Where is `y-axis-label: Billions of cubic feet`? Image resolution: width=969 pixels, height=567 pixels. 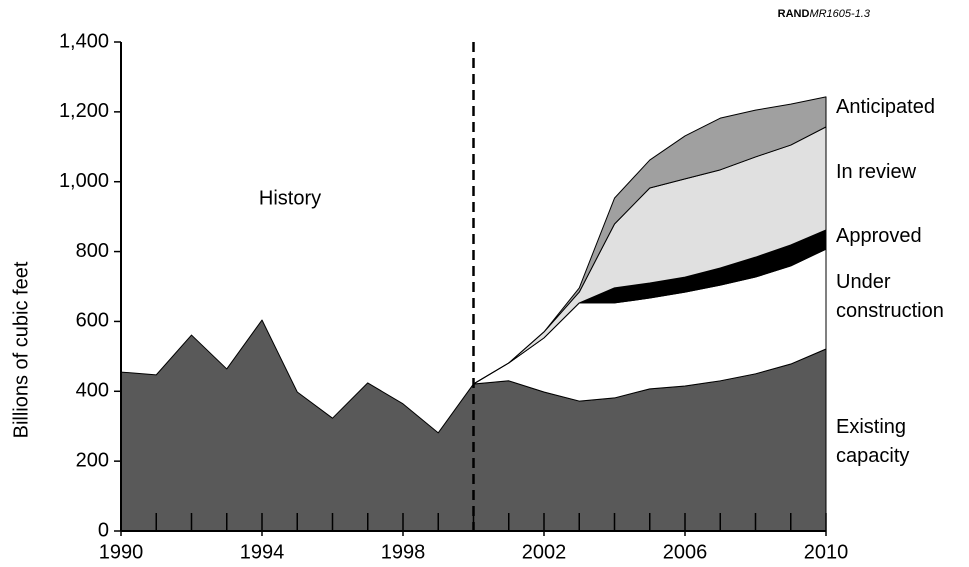 y-axis-label: Billions of cubic feet is located at coordinates (21, 349).